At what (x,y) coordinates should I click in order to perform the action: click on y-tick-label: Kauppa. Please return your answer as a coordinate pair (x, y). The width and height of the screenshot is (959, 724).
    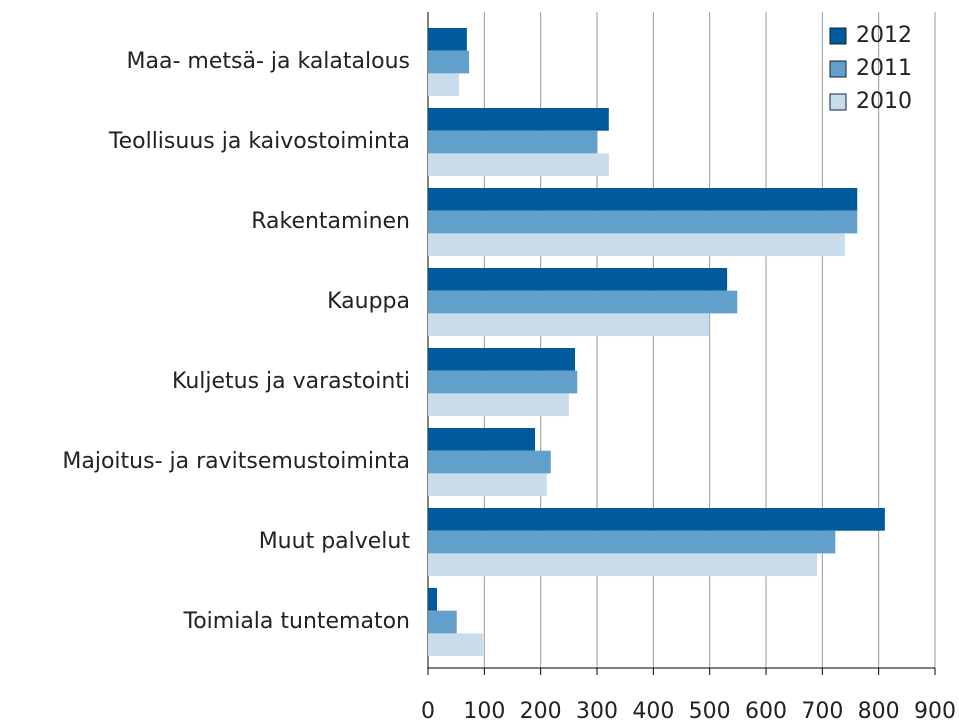
    Looking at the image, I should click on (368, 301).